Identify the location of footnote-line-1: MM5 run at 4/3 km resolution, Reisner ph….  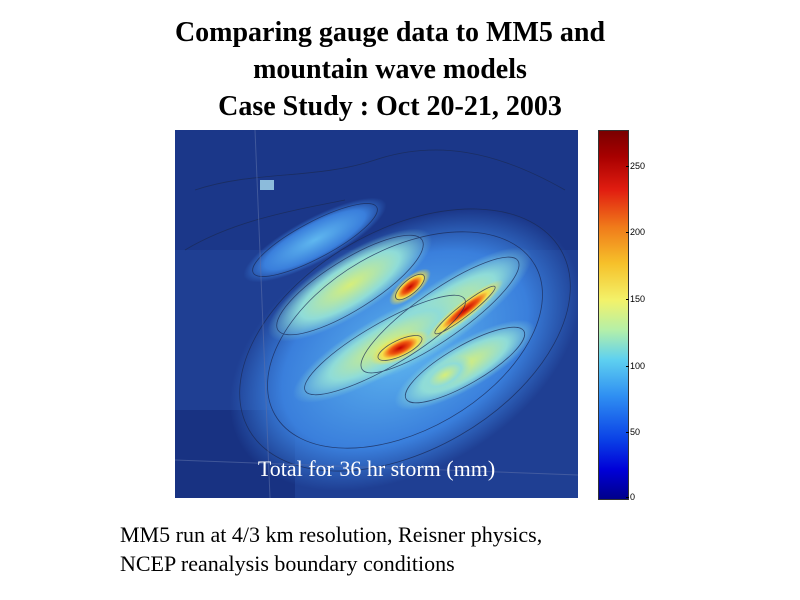
(331, 534).